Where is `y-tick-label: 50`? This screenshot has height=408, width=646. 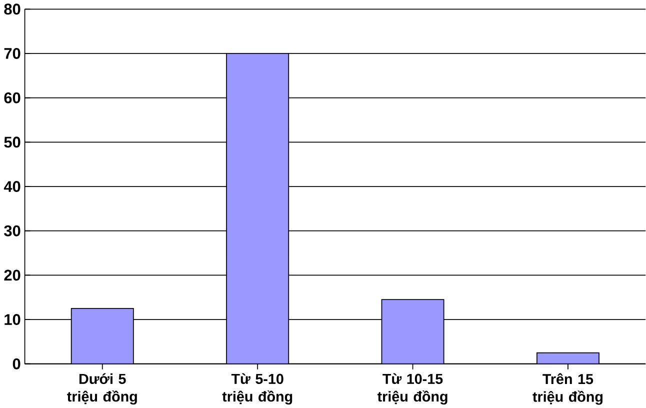
y-tick-label: 50 is located at coordinates (12, 142).